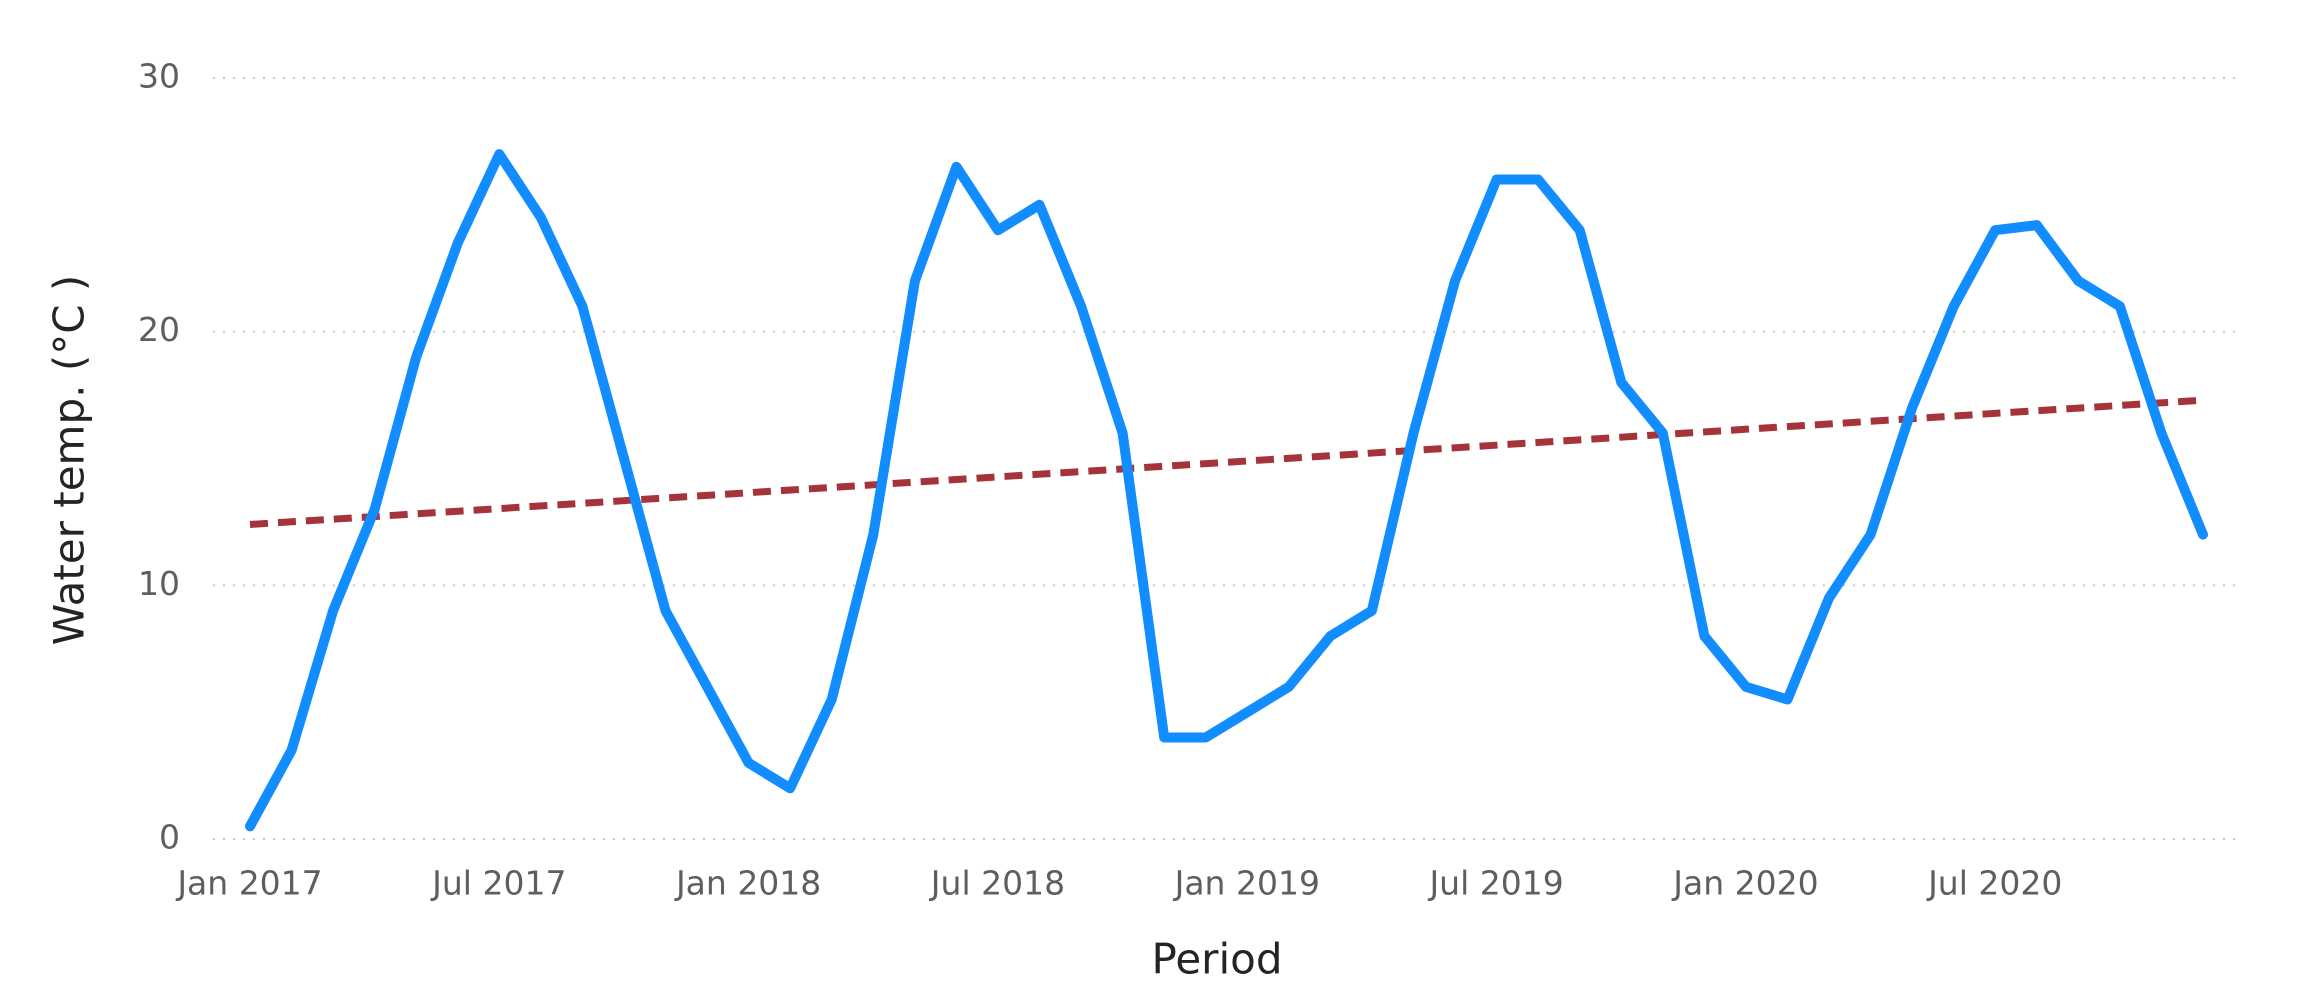 Image resolution: width=2304 pixels, height=1005 pixels. I want to click on trend-line, so click(1226, 462).